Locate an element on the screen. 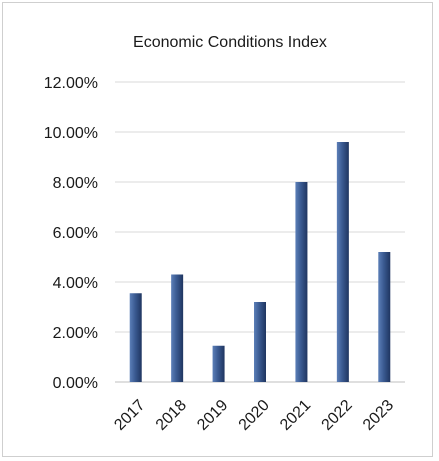  x-tick-label: 2017 is located at coordinates (129, 415).